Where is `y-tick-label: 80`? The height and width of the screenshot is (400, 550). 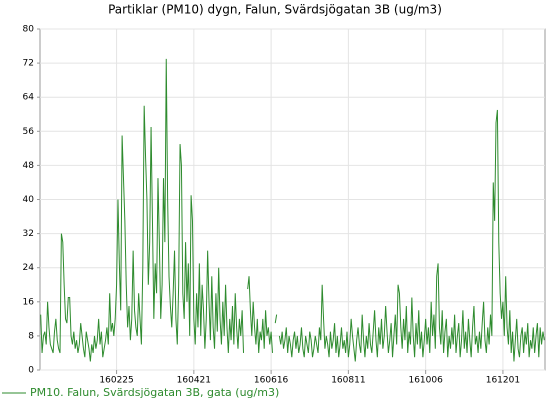
y-tick-label: 80 is located at coordinates (29, 30).